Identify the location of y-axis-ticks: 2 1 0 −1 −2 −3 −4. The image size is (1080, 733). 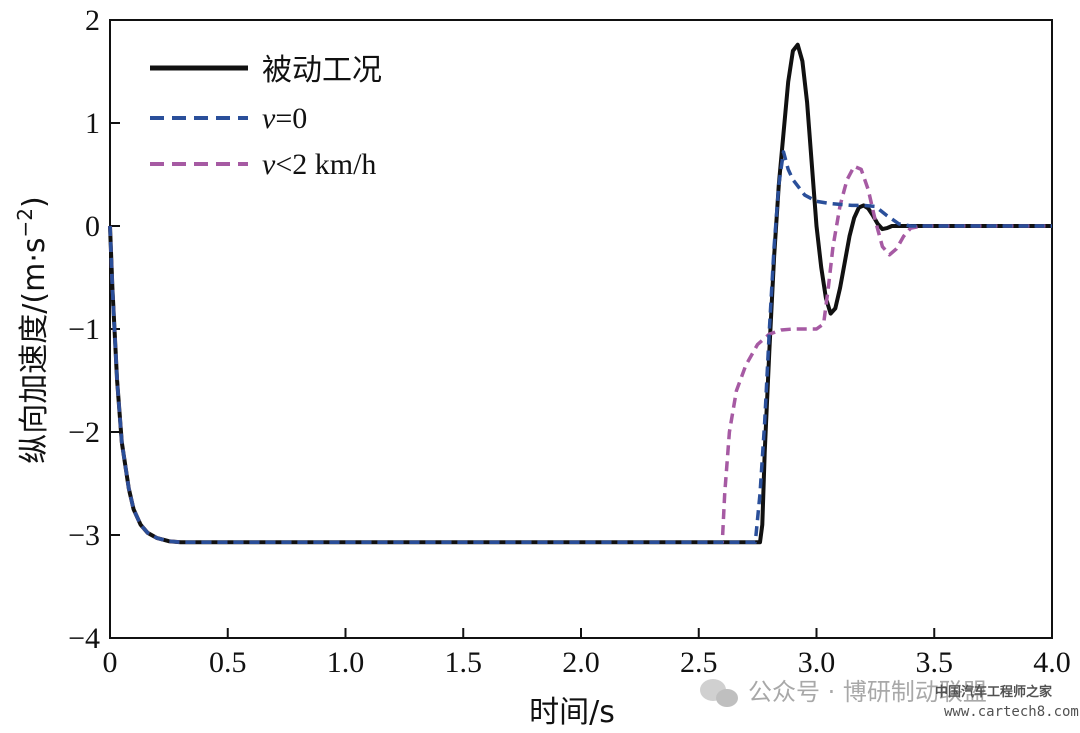
(94, 329).